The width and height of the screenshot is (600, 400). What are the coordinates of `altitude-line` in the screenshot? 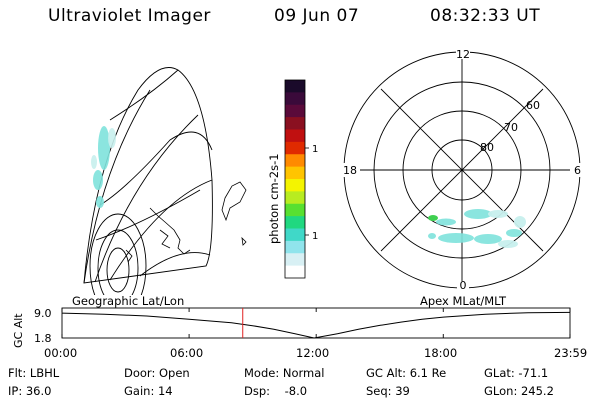 It's located at (315, 325).